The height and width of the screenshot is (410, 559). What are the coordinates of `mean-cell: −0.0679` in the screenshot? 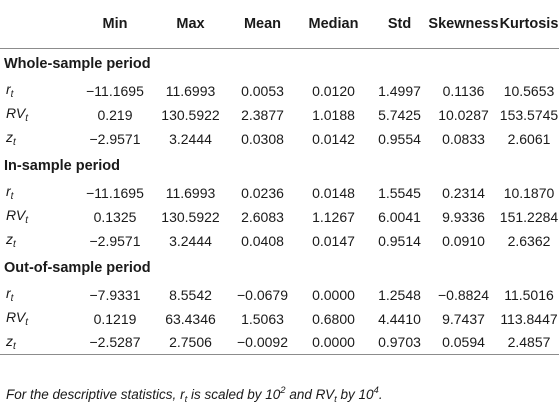 It's located at (262, 294).